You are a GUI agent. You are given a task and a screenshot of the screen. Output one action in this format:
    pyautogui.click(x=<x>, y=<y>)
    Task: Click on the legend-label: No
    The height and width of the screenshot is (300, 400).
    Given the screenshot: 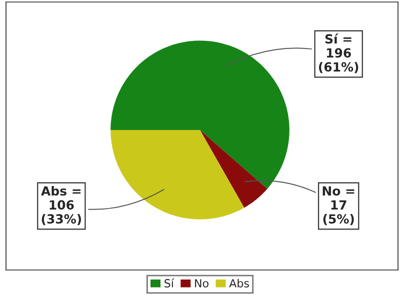 What is the action you would take?
    pyautogui.click(x=201, y=283)
    